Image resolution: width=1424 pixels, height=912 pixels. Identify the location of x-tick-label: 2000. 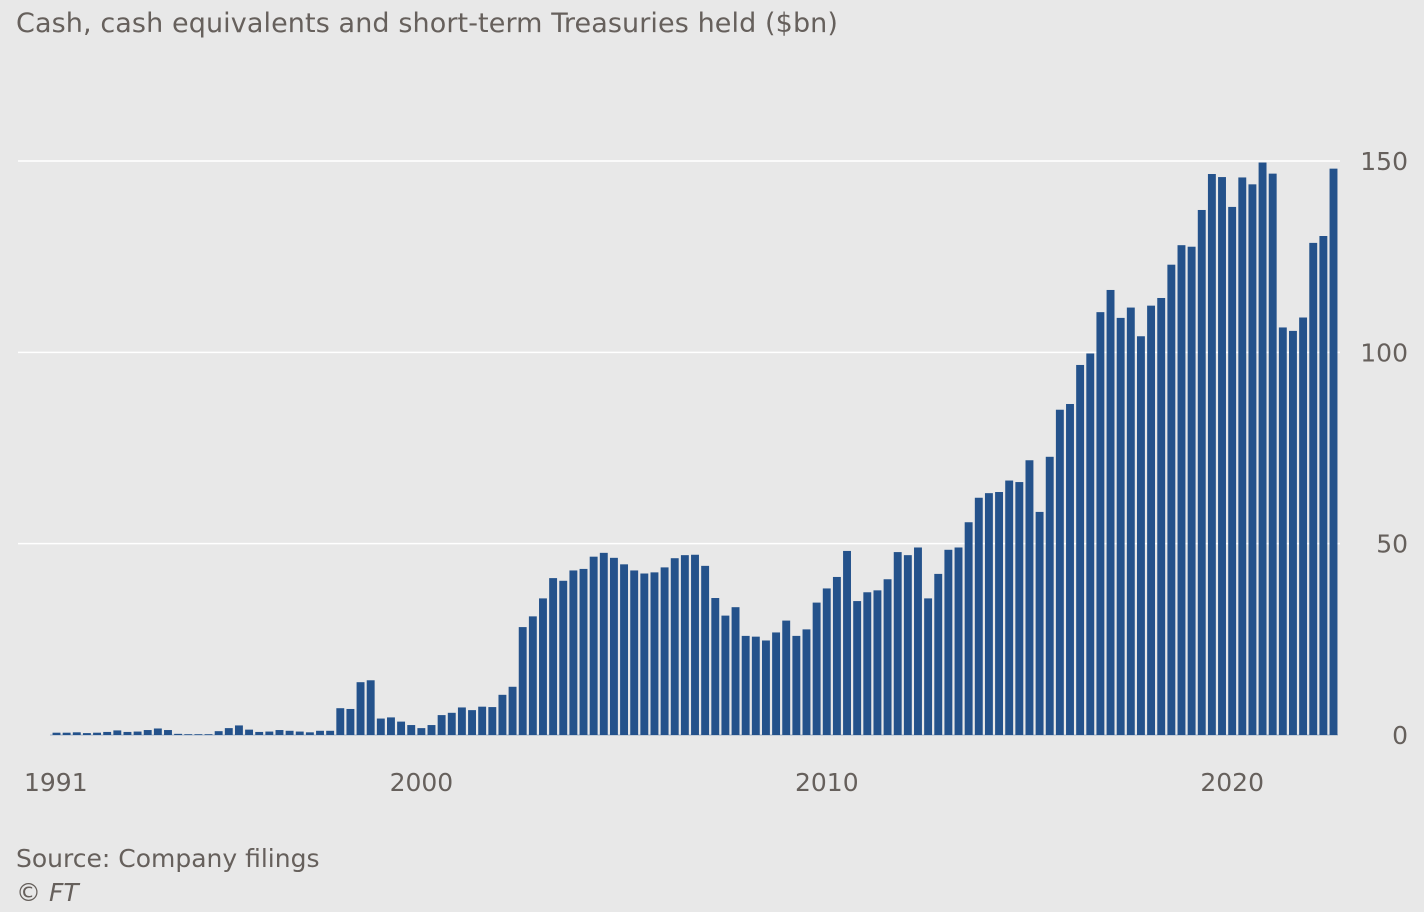
(422, 782).